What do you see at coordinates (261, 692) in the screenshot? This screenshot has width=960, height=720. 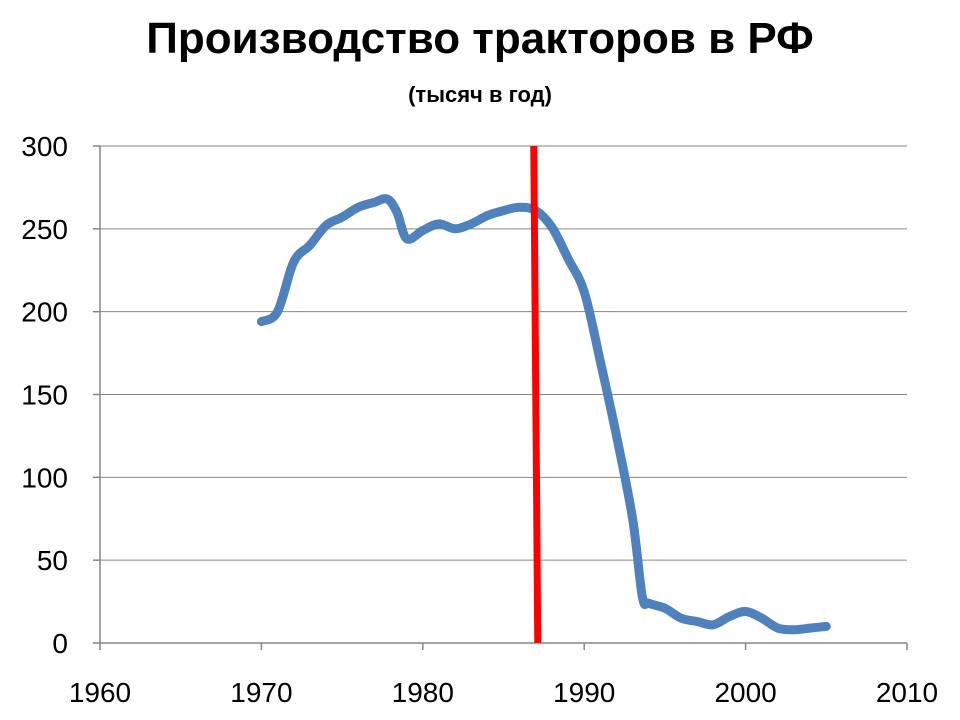 I see `x-tick-label-1970: 1970` at bounding box center [261, 692].